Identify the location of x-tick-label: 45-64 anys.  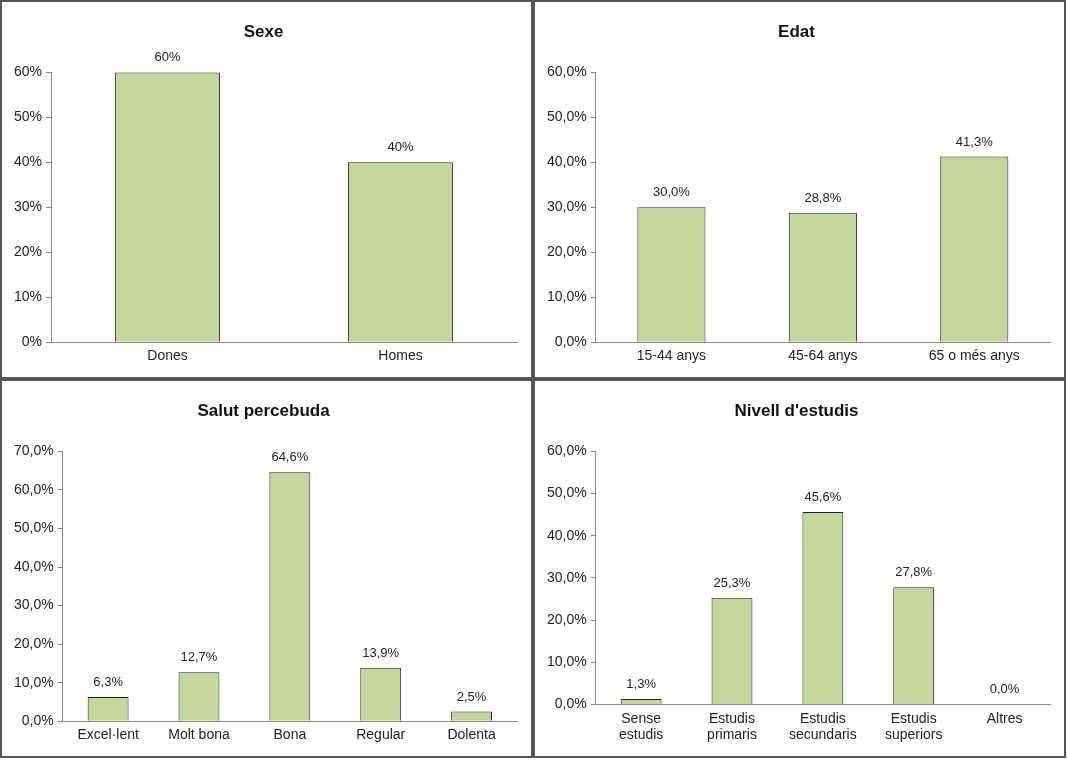
(823, 355).